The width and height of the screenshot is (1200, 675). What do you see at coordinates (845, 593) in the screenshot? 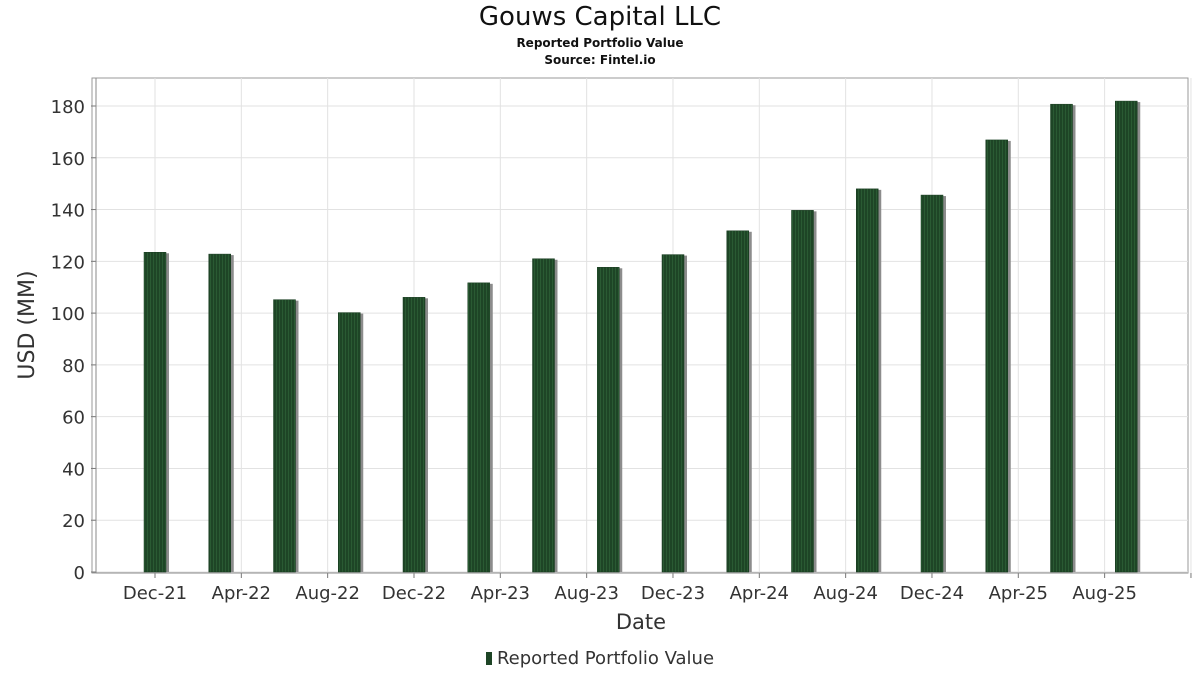
I see `x-tick-label: Aug-24` at bounding box center [845, 593].